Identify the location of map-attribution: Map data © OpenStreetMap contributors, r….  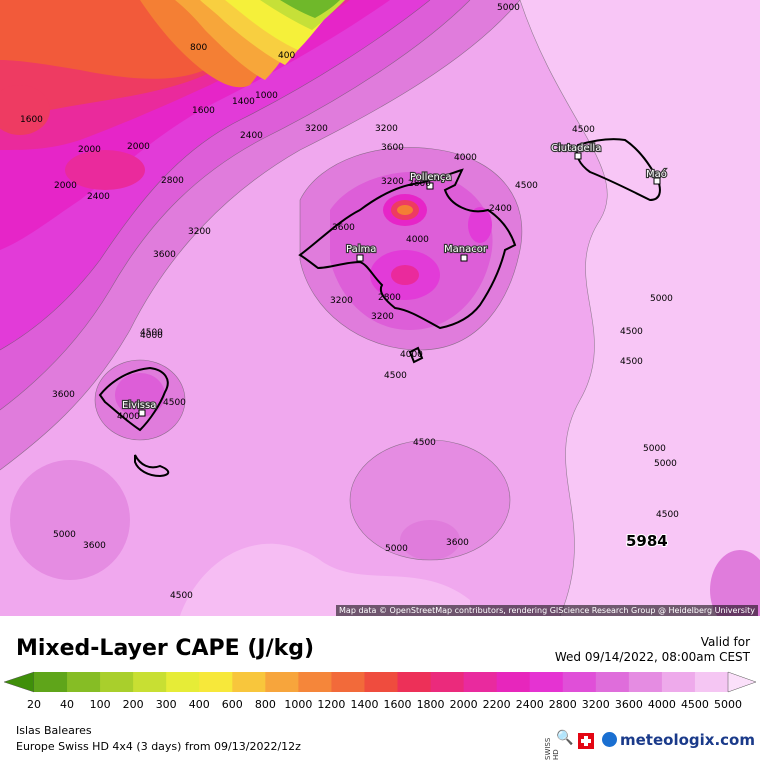
(547, 610).